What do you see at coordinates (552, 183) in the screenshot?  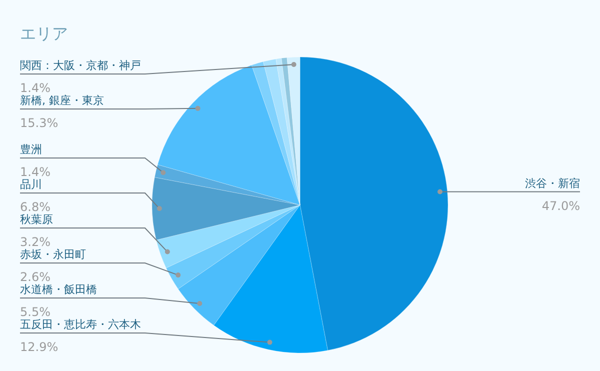 I see `slice-label: 渋谷・新宿` at bounding box center [552, 183].